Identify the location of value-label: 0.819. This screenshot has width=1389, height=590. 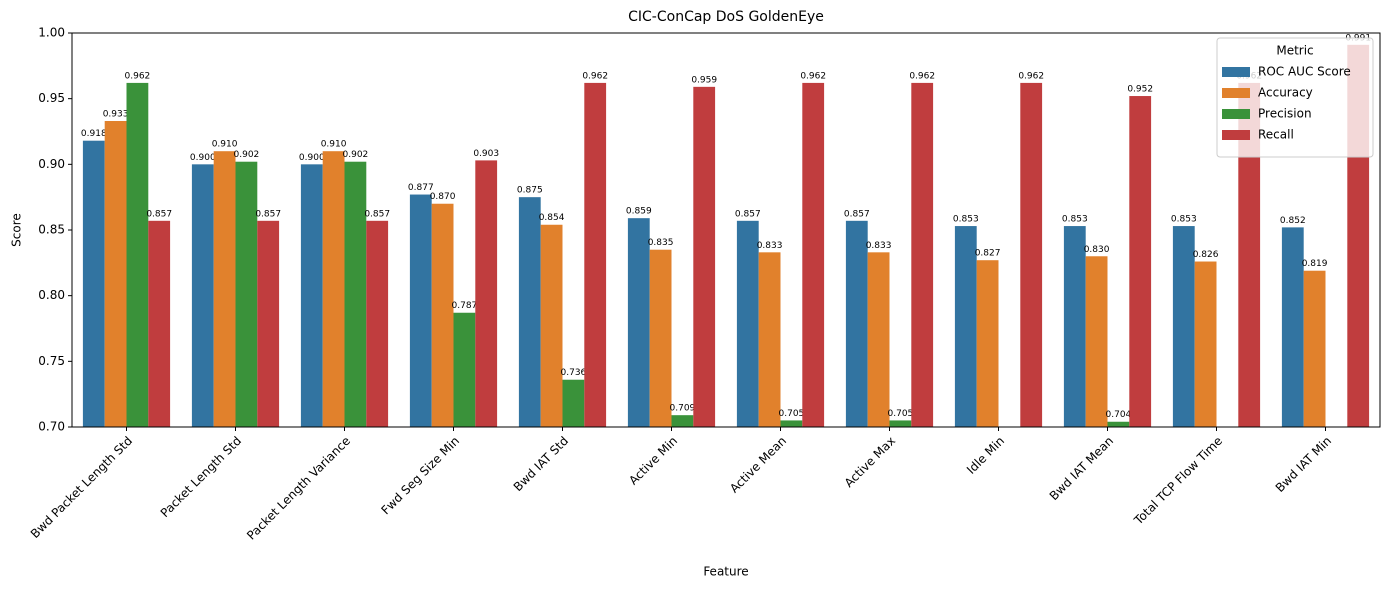
(1315, 264).